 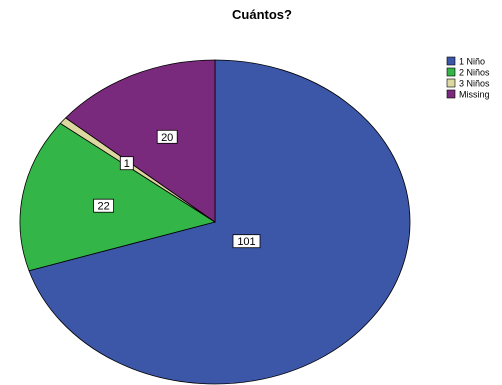 I want to click on chart-title: Cuántos?, so click(x=262, y=14).